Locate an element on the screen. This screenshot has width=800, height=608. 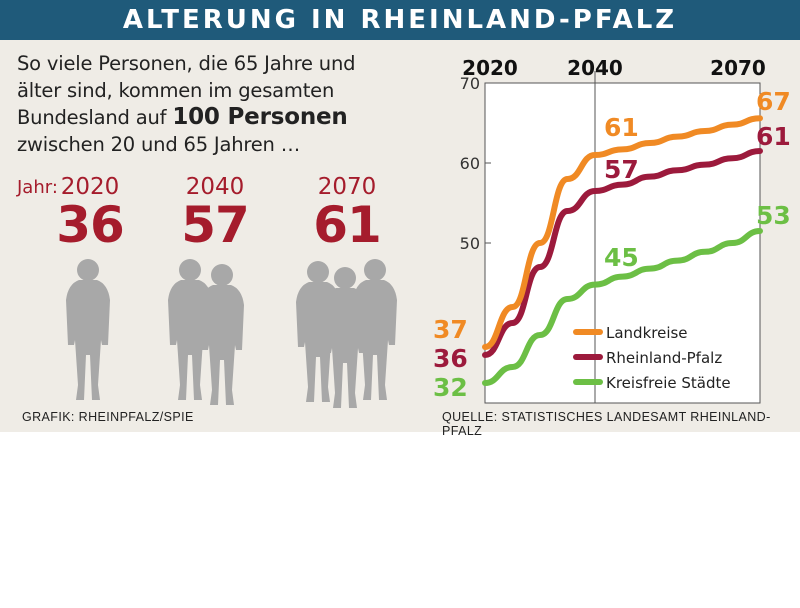
page-title: ALTERUNG IN RHEINLAND-PFALZ is located at coordinates (400, 20).